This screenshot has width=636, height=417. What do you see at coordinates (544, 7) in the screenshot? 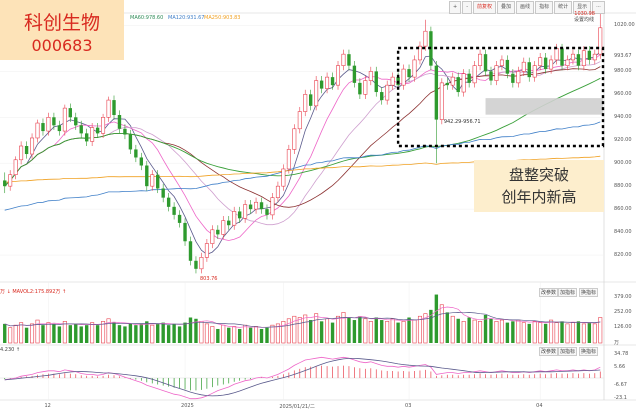
I see `toolbar-button-5: 指标` at bounding box center [544, 7].